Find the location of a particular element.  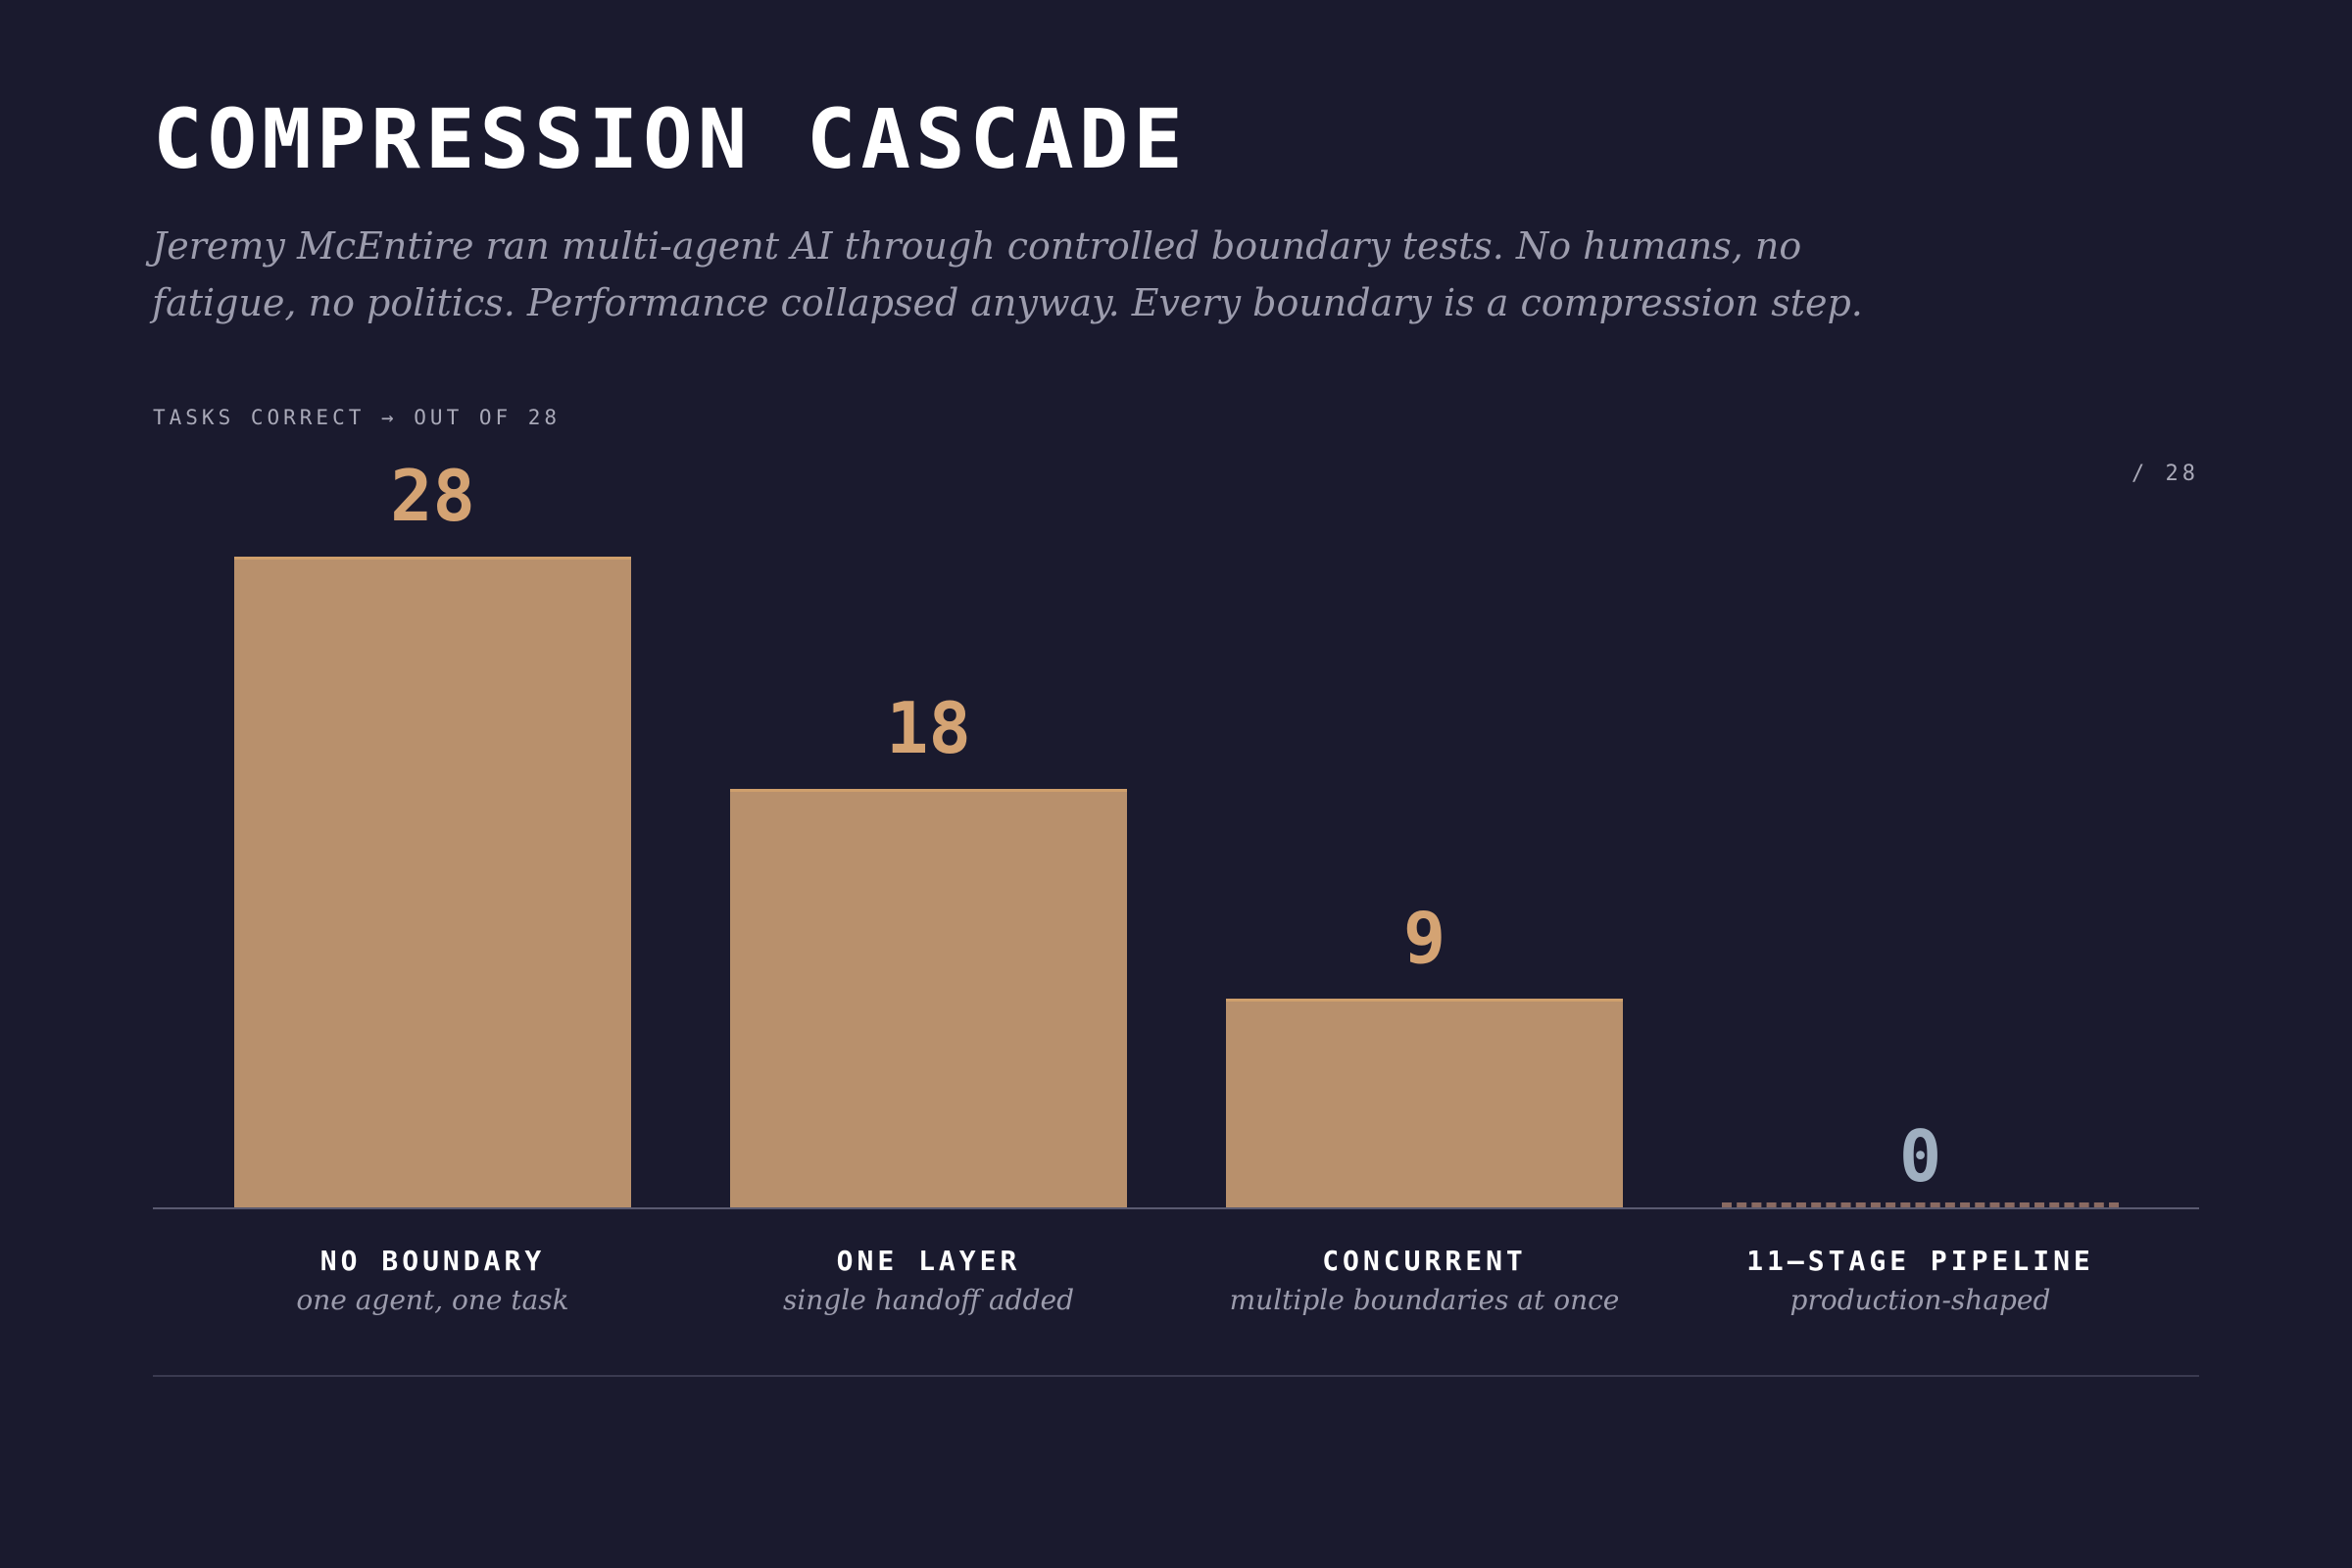

y-axis-caption: TASKS CORRECT → OUT OF 28 is located at coordinates (357, 417).